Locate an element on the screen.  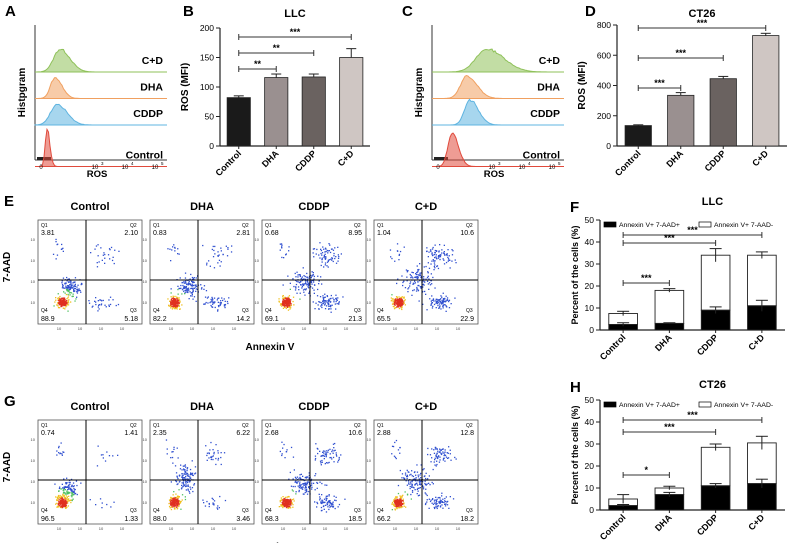
panel-letter: C is located at coordinates (407, 11).